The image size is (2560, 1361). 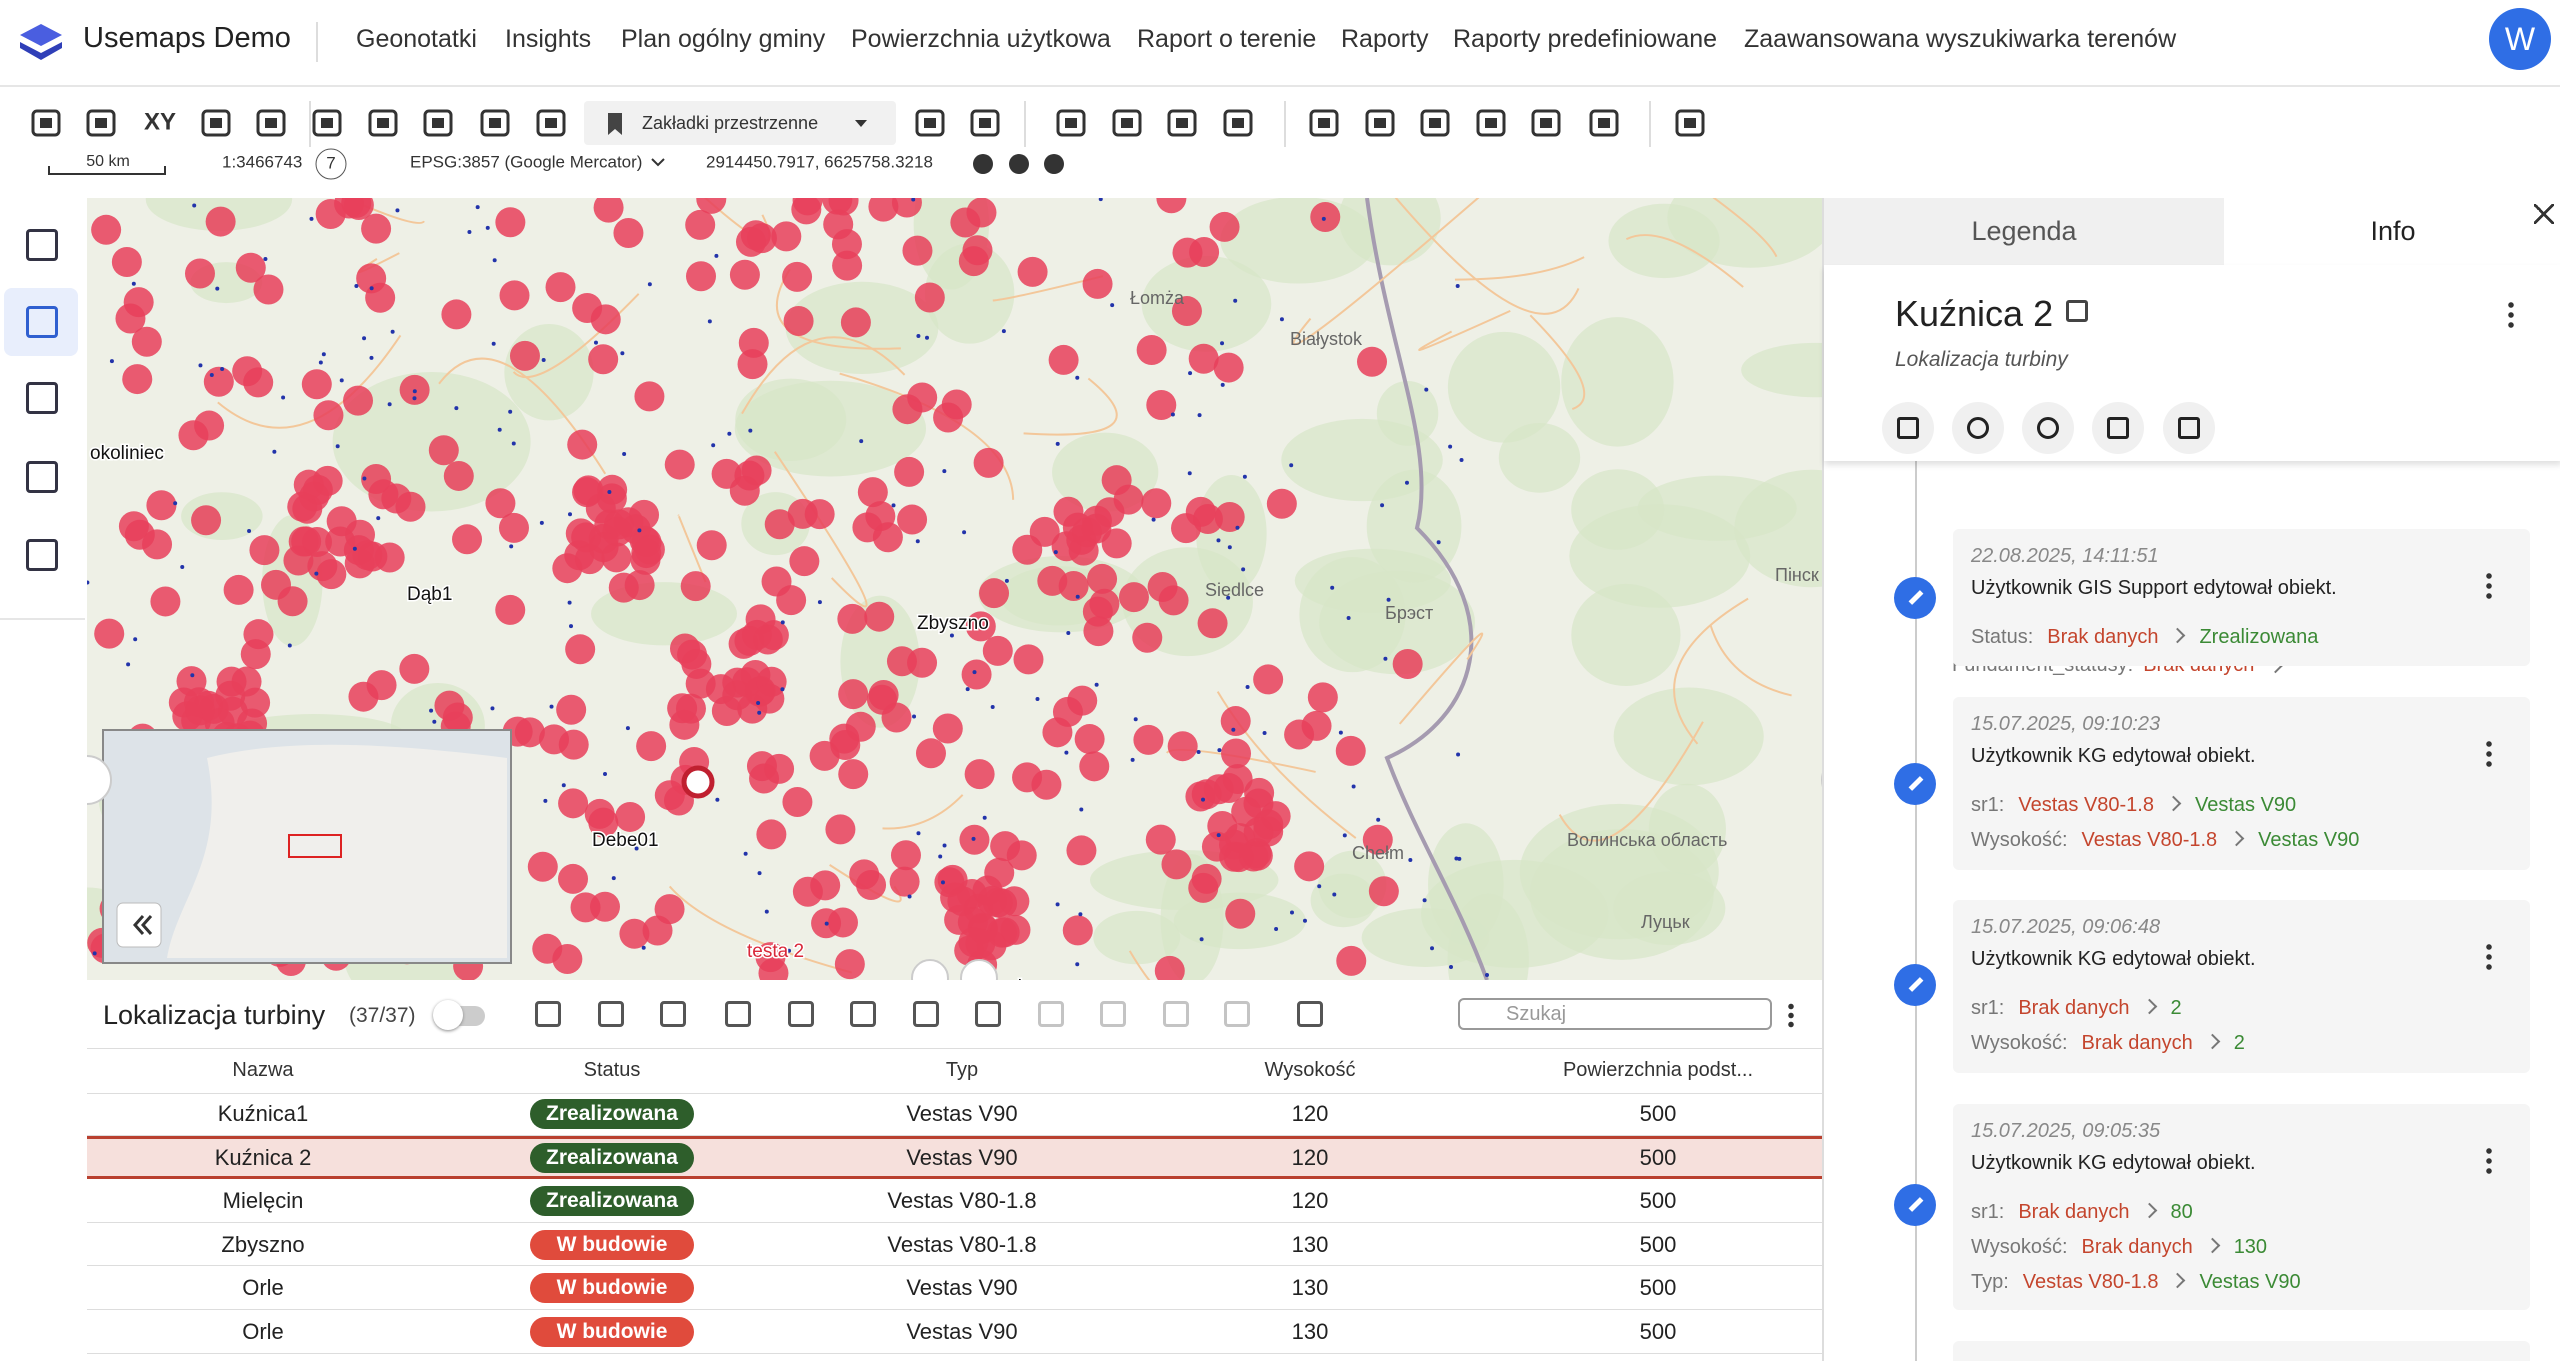 What do you see at coordinates (612, 1070) in the screenshot?
I see `column-header: Status` at bounding box center [612, 1070].